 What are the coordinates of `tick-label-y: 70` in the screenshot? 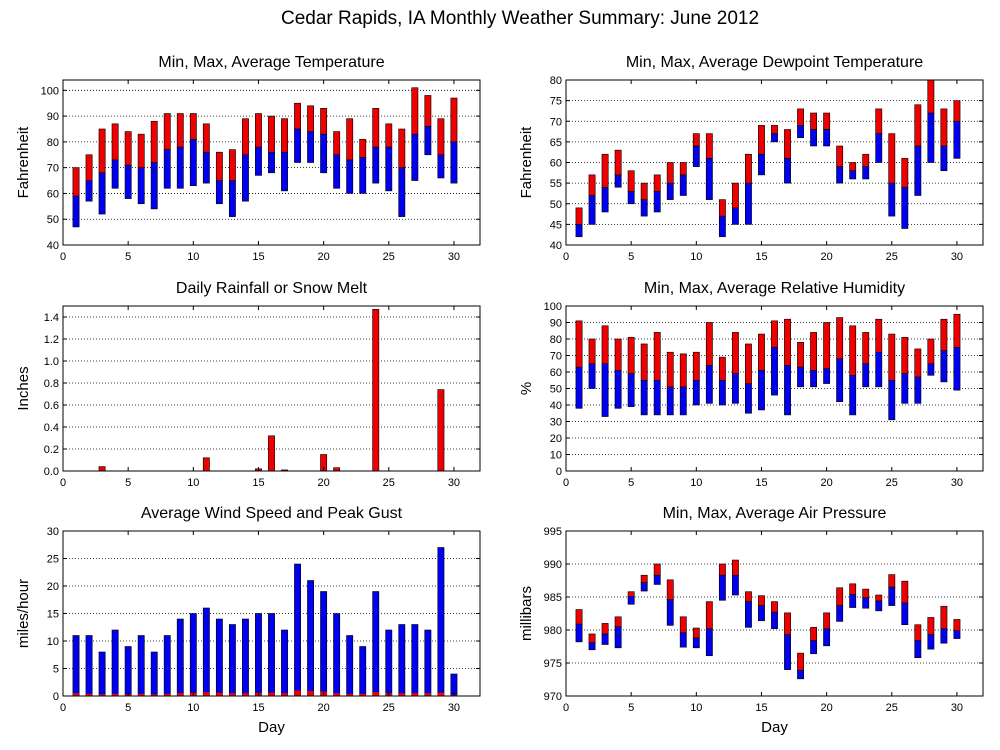 It's located at (556, 357).